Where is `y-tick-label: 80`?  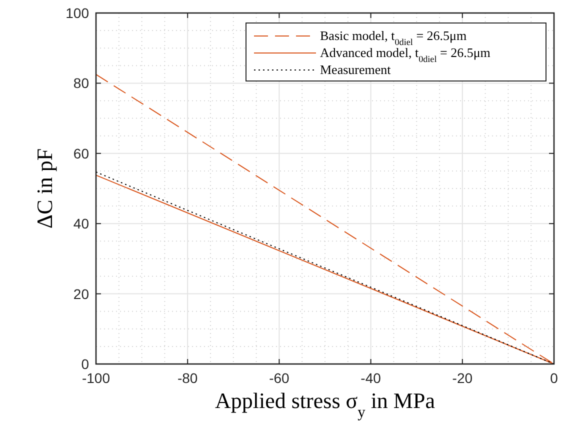
y-tick-label: 80 is located at coordinates (81, 83).